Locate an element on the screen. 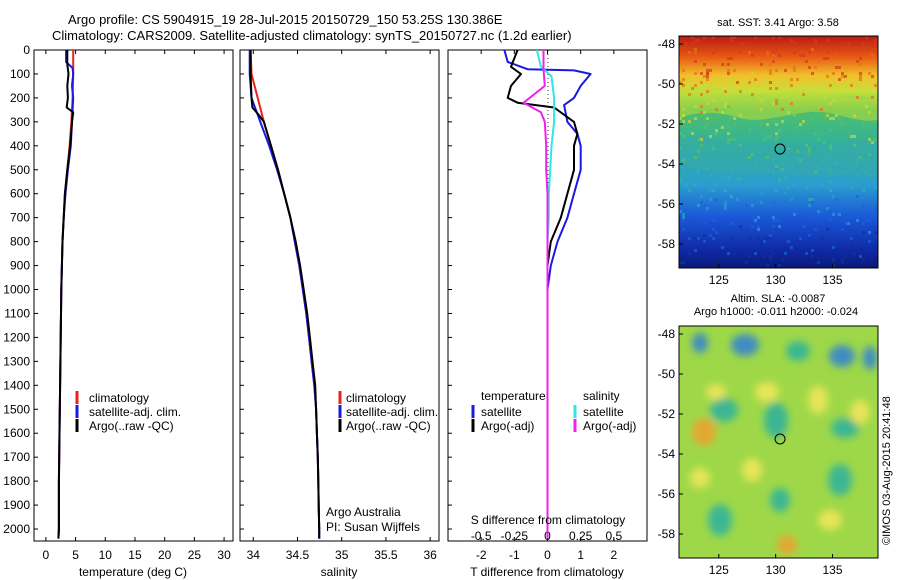 This screenshot has height=580, width=900. legend-label-argo: Argo(..raw -QC) is located at coordinates (131, 426).